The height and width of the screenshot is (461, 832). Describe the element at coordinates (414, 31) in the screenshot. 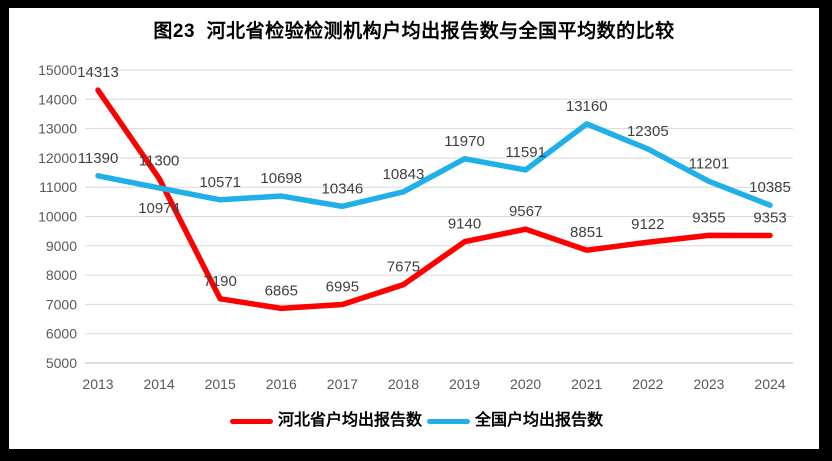

I see `chart-title: 图23 河北省检验检测机构户均出报告数与全国平均数的比较` at that location.